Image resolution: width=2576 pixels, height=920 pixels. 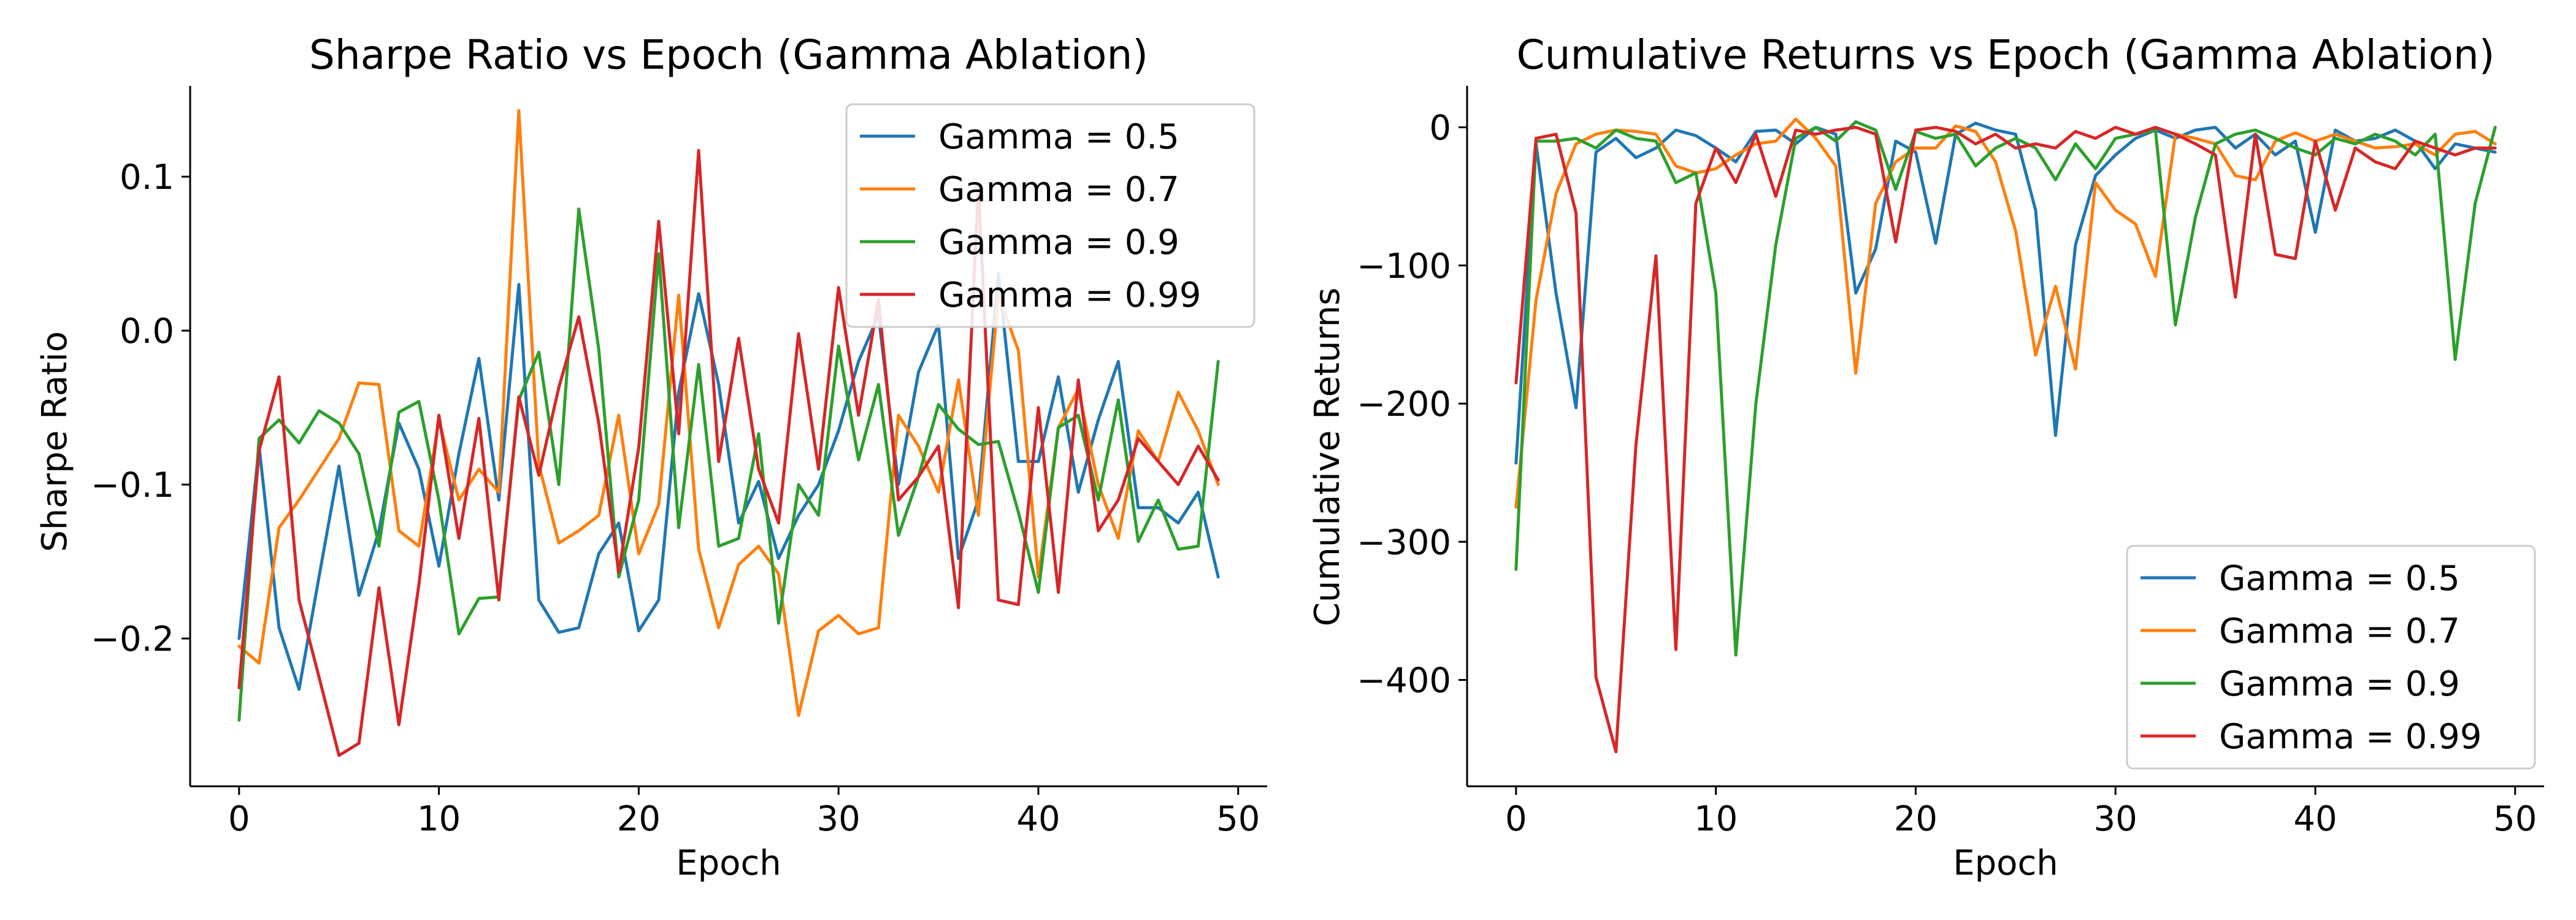 What do you see at coordinates (1404, 681) in the screenshot?
I see `y-tick-label: −400` at bounding box center [1404, 681].